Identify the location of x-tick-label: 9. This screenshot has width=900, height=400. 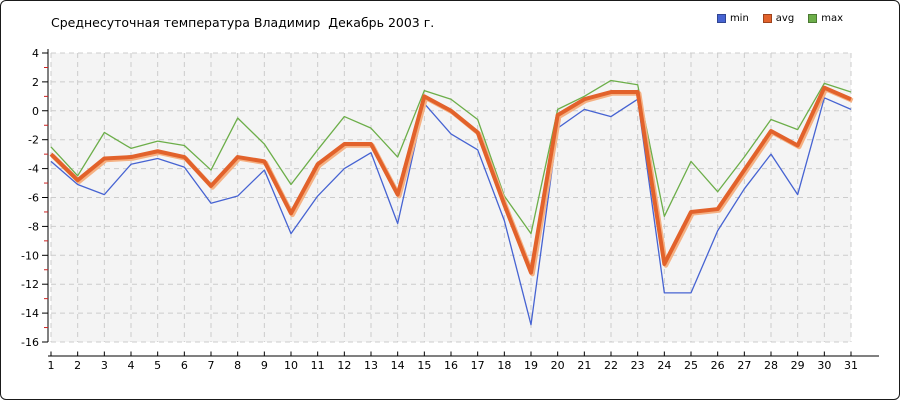
(264, 365).